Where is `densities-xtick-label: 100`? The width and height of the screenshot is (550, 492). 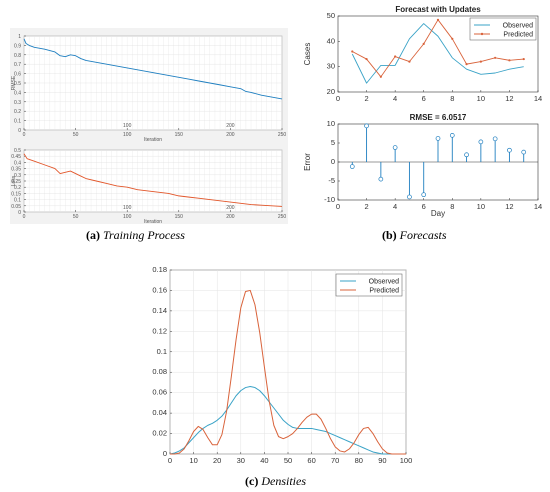 densities-xtick-label: 100 is located at coordinates (406, 460).